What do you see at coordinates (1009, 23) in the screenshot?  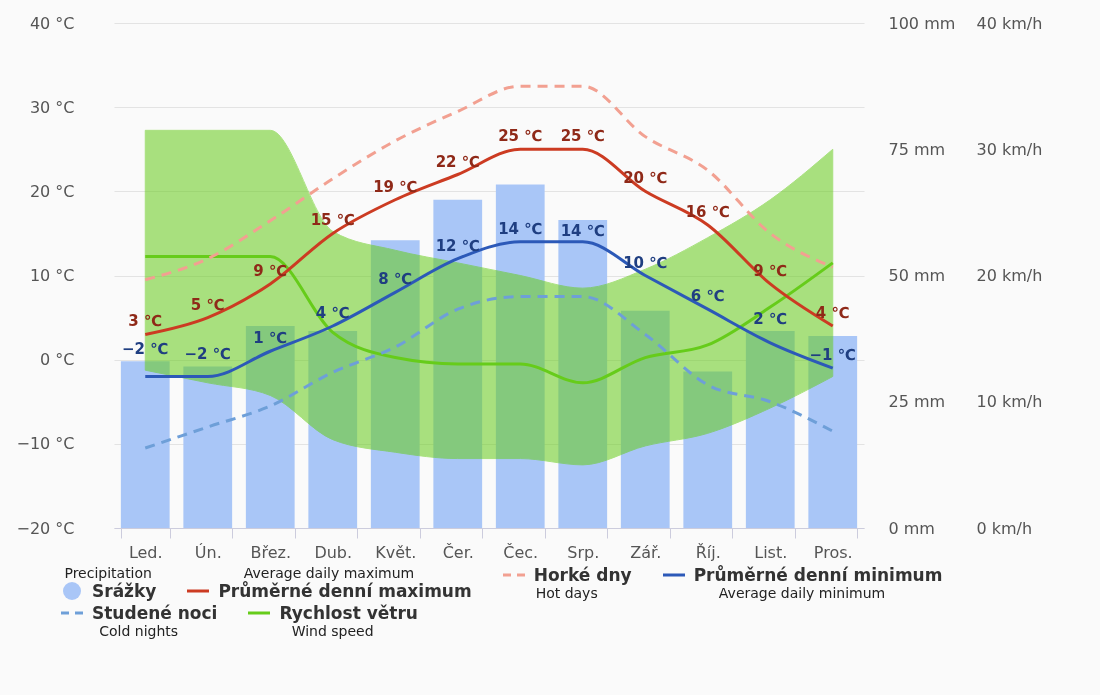 I see `y3-tick-label: 40 km/h` at bounding box center [1009, 23].